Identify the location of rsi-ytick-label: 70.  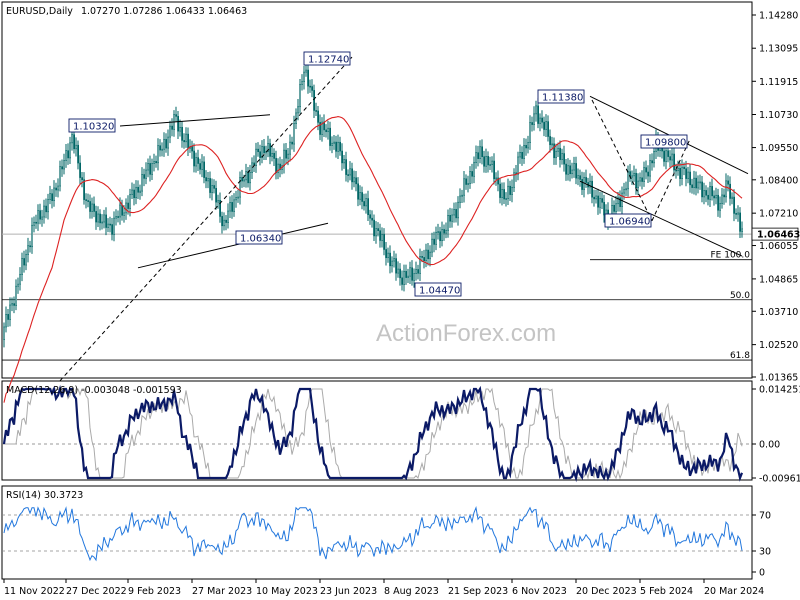
(765, 516).